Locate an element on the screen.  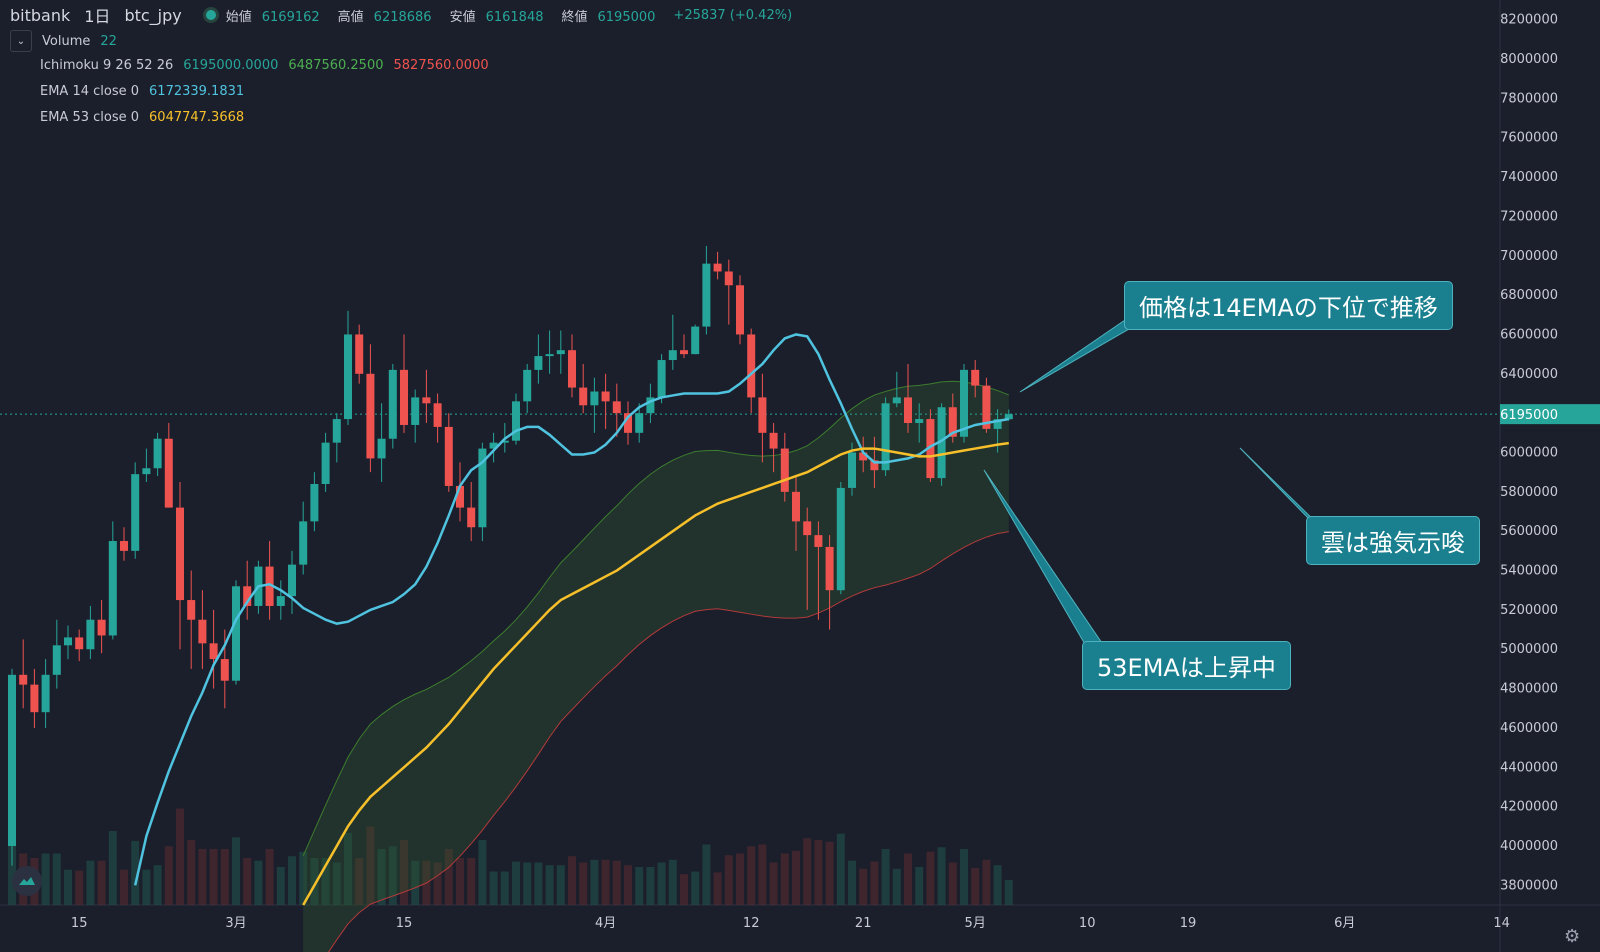
ema53-value: 6047747.3668 is located at coordinates (197, 117).